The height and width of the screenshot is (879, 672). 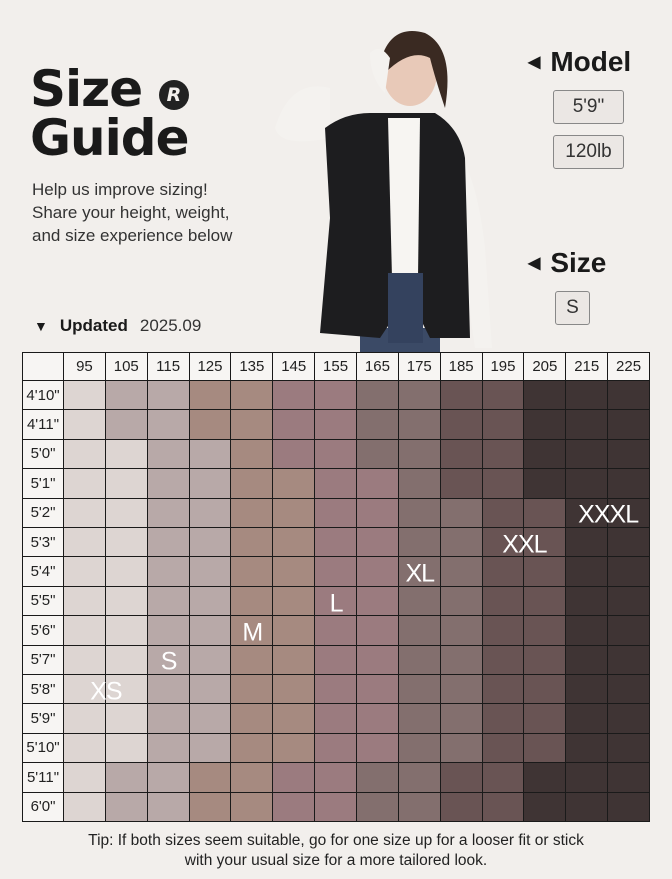 I want to click on size-label-l: L, so click(x=336, y=603).